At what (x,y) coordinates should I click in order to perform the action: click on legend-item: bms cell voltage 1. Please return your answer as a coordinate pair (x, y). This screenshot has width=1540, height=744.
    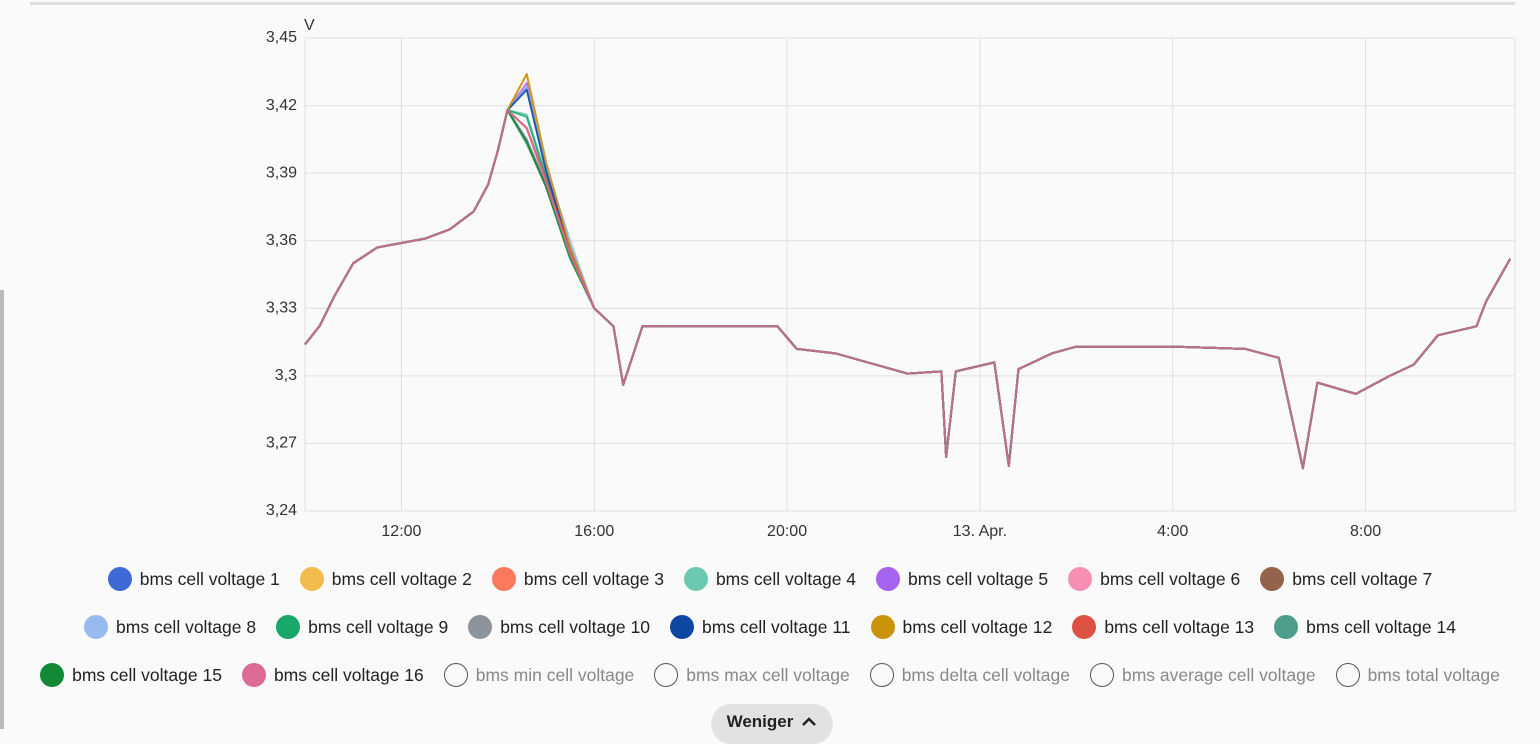
    Looking at the image, I should click on (193, 579).